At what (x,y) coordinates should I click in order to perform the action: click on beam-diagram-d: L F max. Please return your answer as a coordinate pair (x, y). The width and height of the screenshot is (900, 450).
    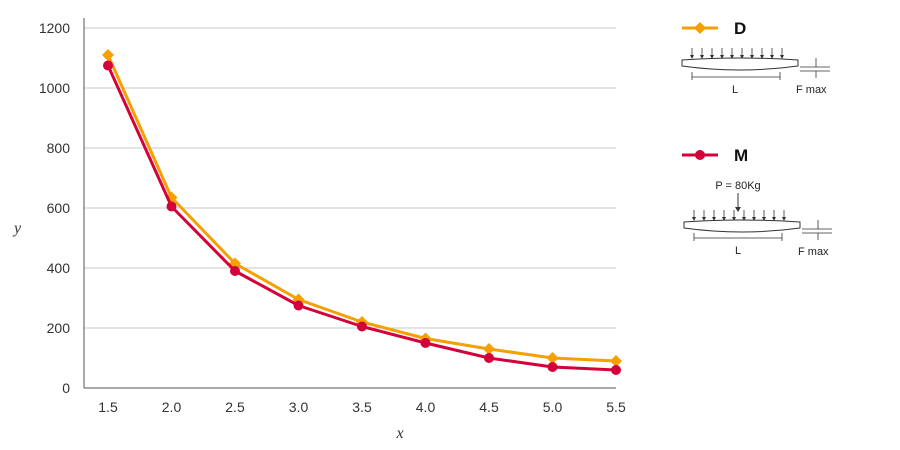
    Looking at the image, I should click on (755, 72).